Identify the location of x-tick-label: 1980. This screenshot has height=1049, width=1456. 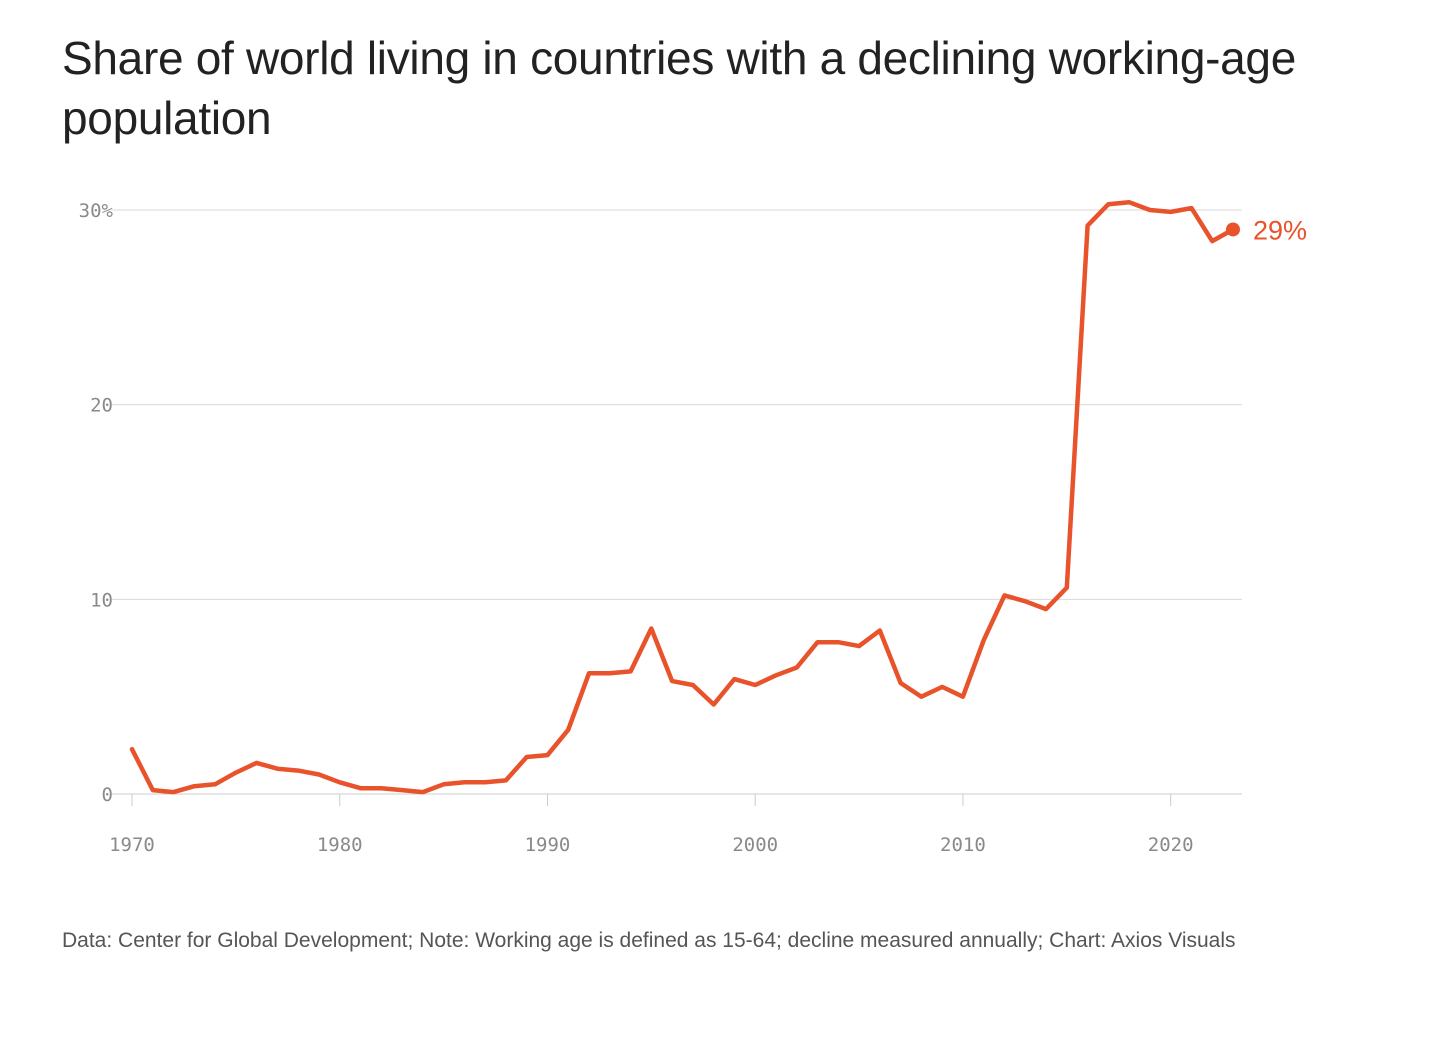
(340, 845).